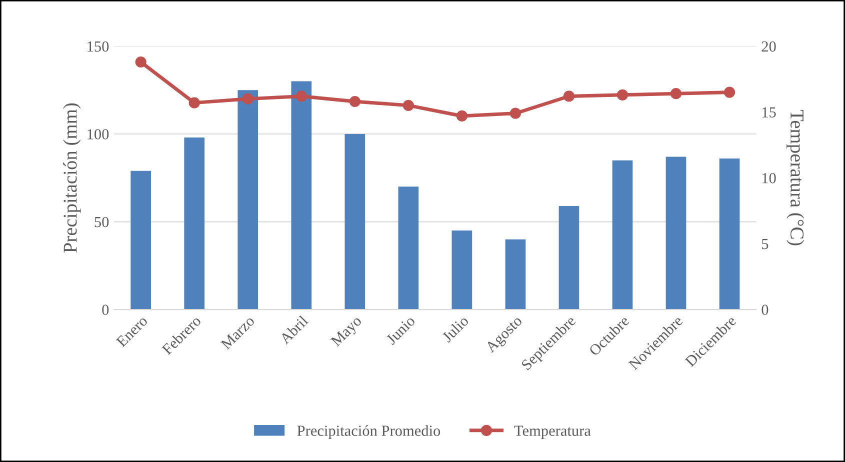 This screenshot has width=845, height=462. I want to click on y2-tick-label: 5, so click(765, 244).